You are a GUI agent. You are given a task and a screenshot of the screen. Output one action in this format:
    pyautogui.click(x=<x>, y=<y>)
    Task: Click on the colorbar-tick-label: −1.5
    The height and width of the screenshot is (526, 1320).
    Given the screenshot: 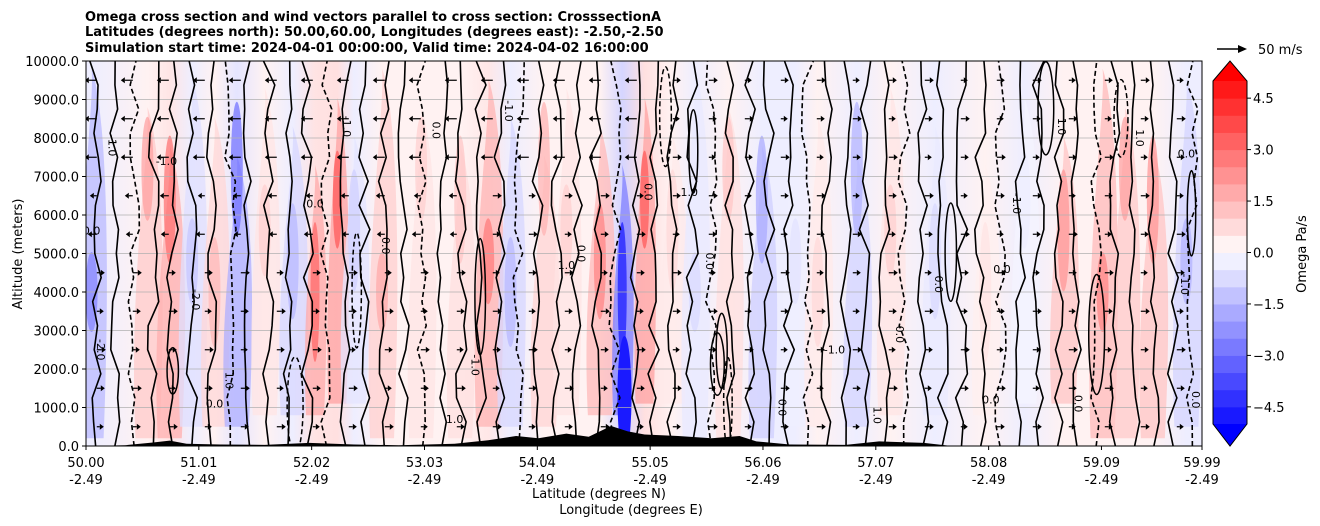 What is the action you would take?
    pyautogui.click(x=1269, y=305)
    